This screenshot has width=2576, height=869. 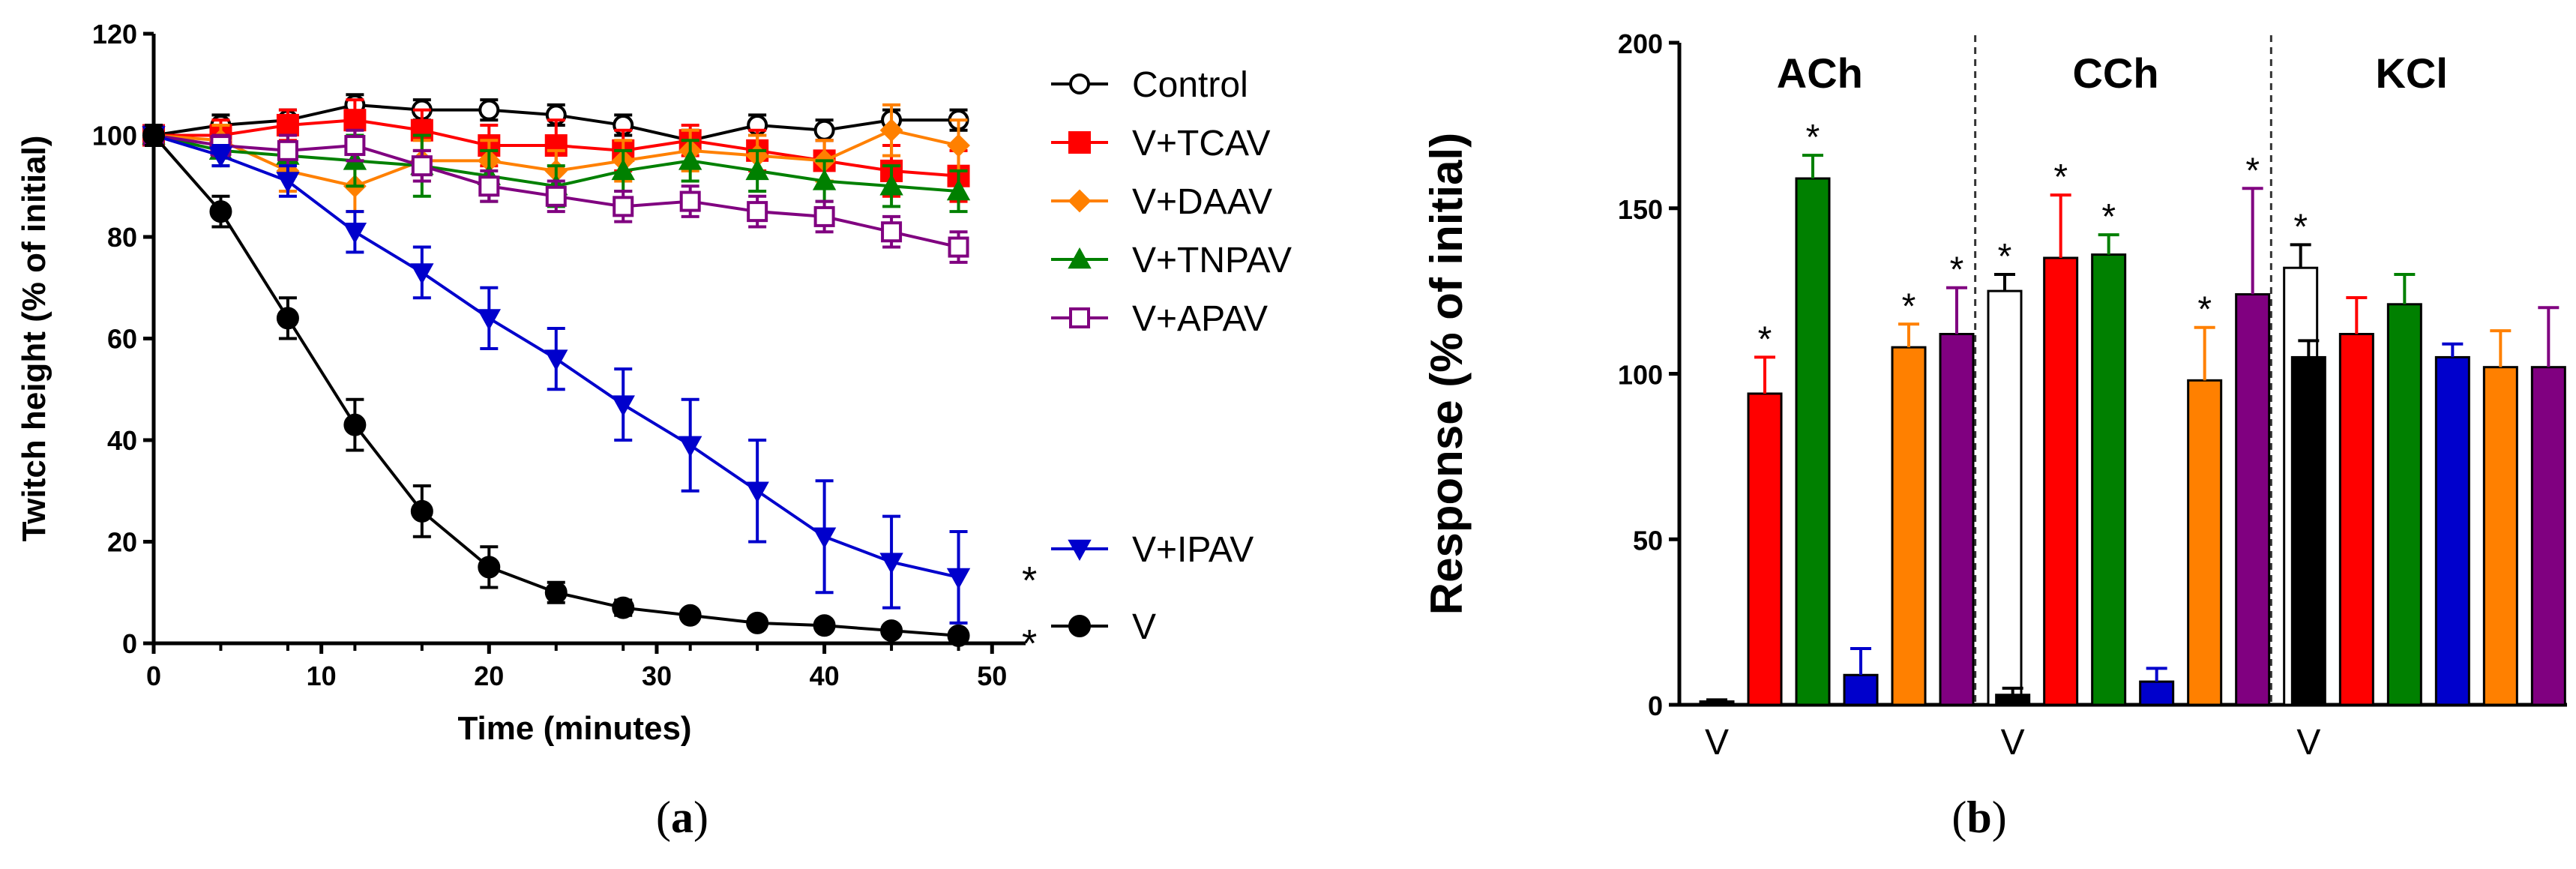 What do you see at coordinates (1978, 817) in the screenshot?
I see `panel-b-caption: (b)` at bounding box center [1978, 817].